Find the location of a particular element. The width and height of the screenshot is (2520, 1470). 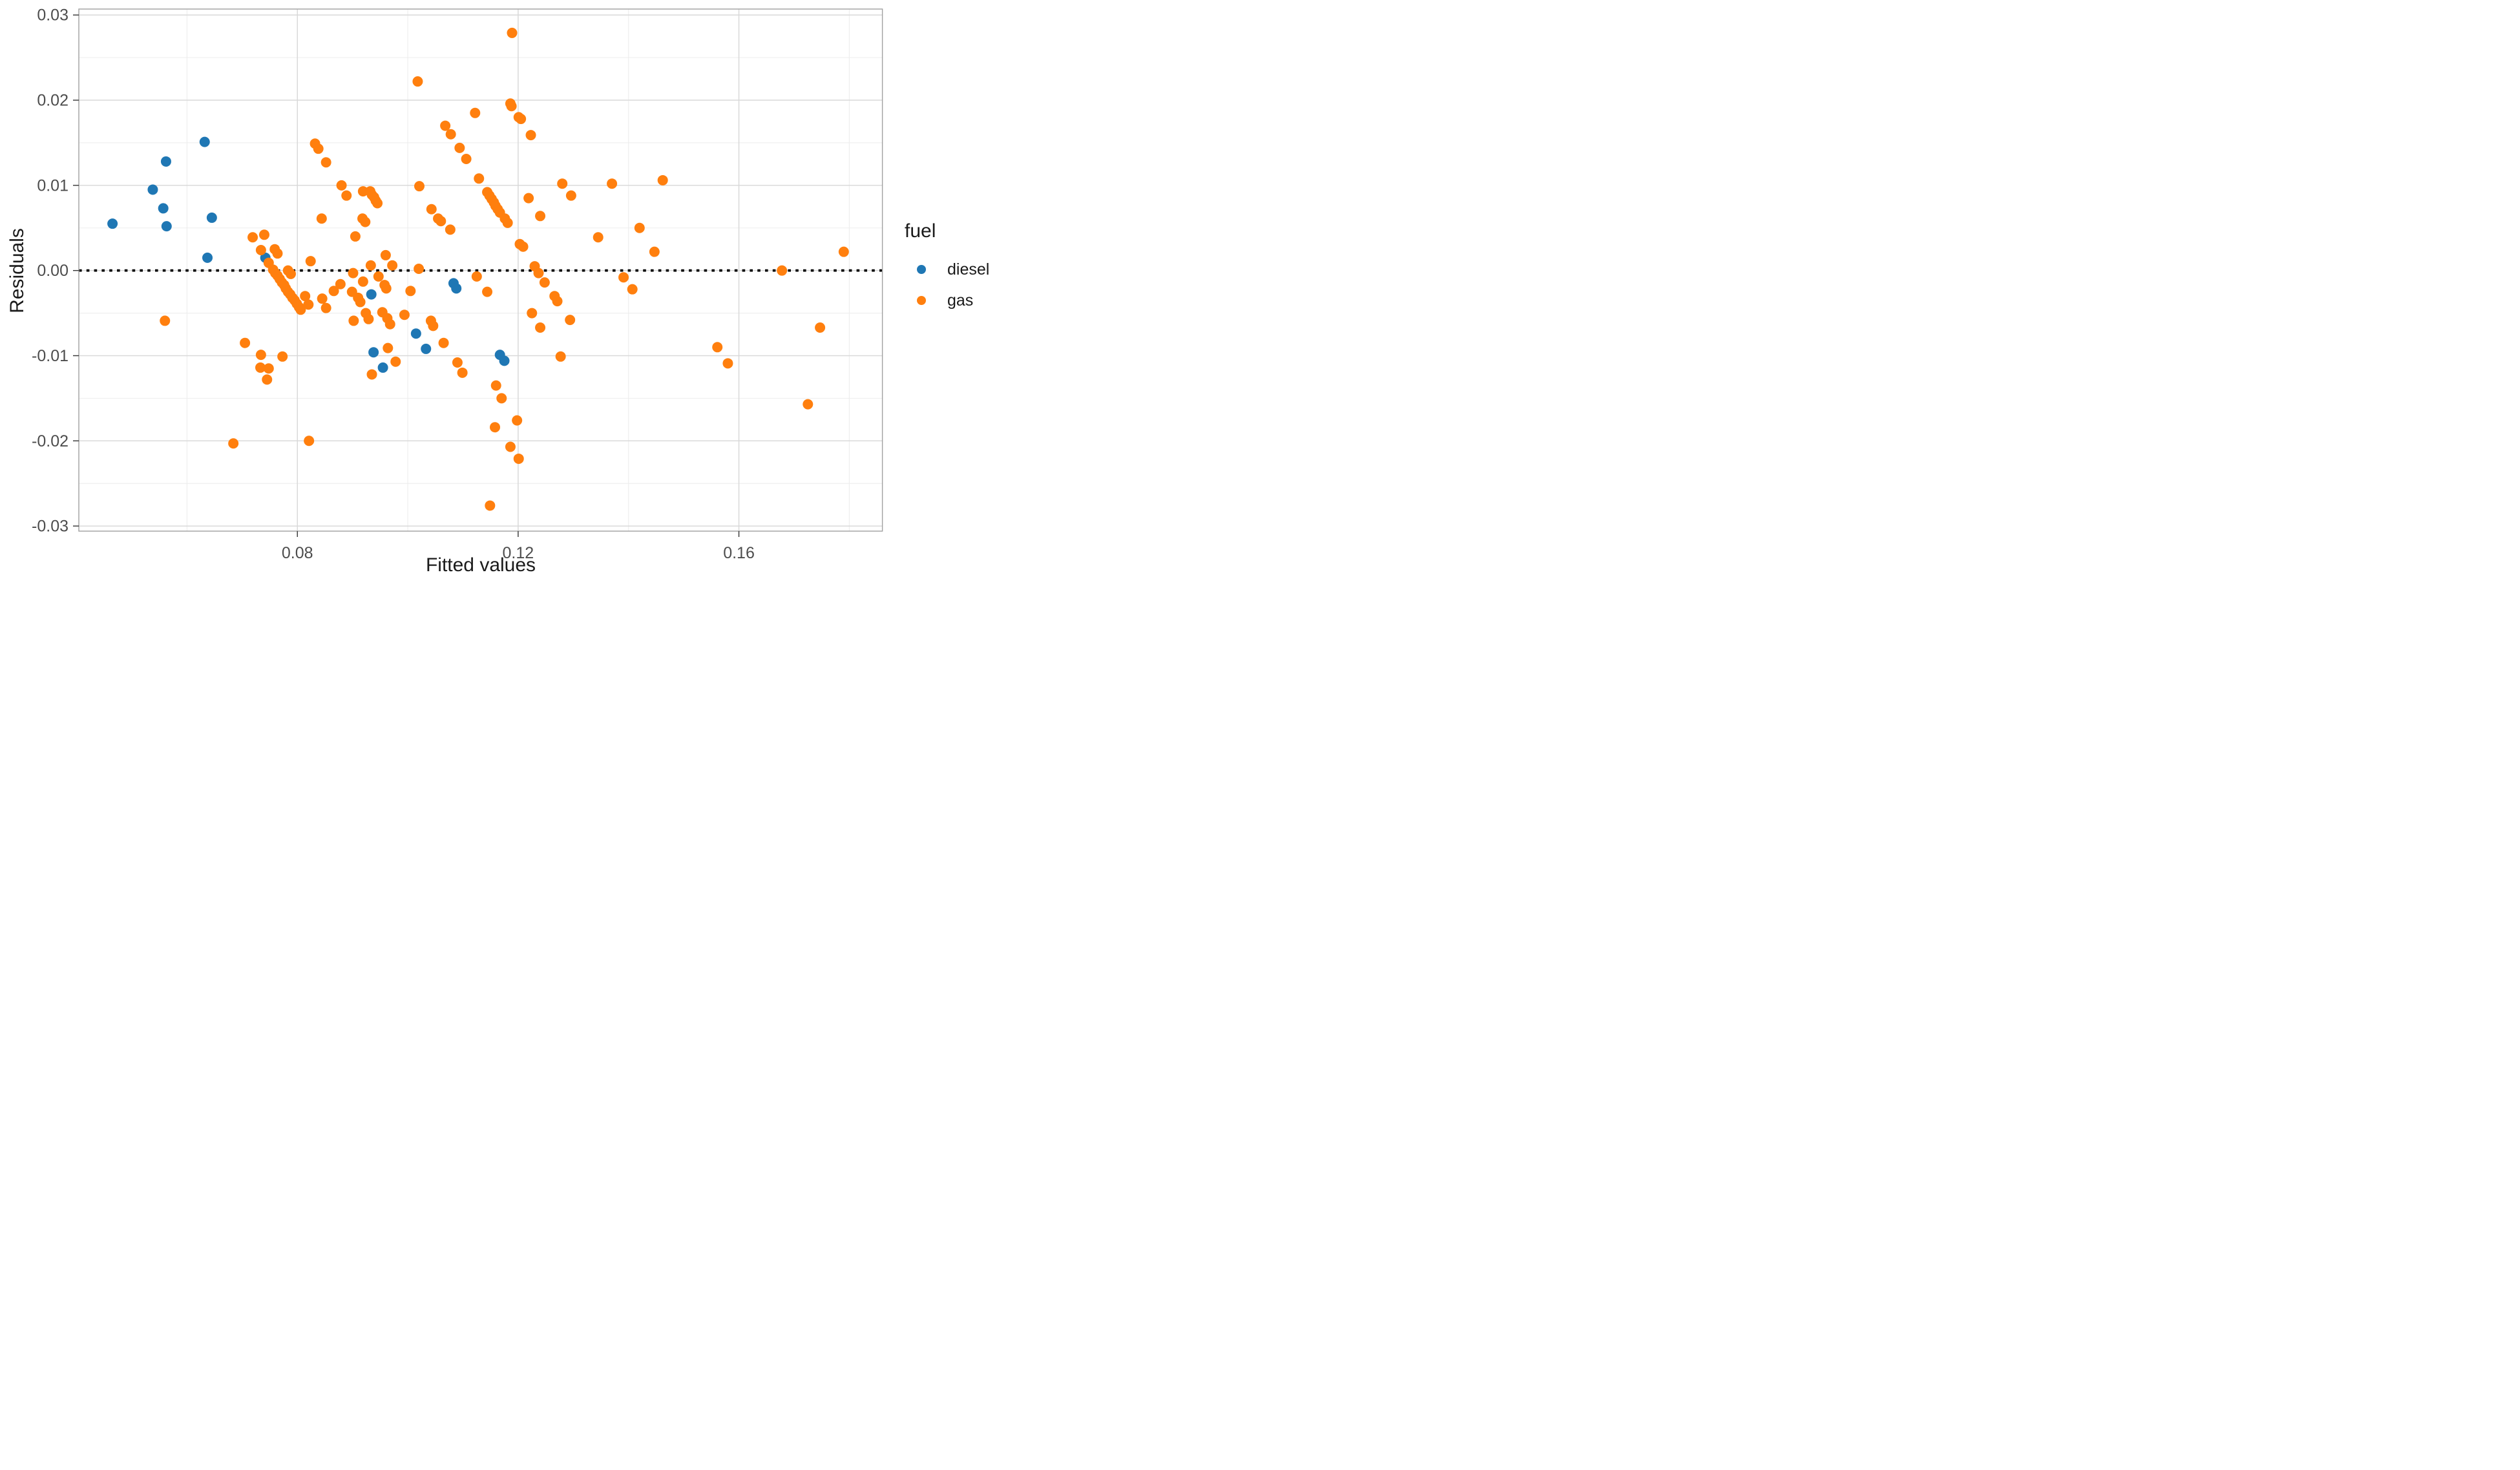

legend-item-diesel: diesel is located at coordinates (947, 270).